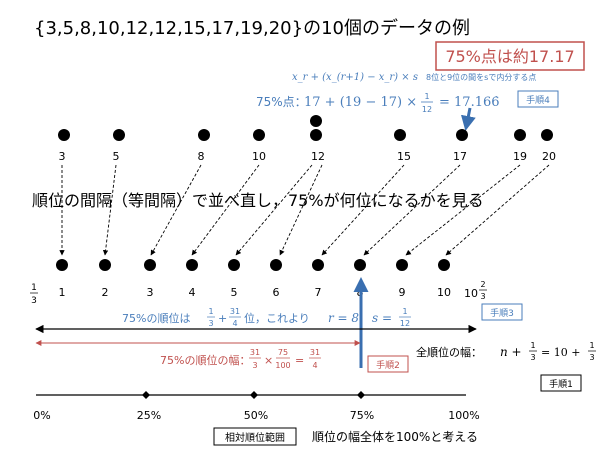 The height and width of the screenshot is (454, 600). I want to click on reorder-text: 順位の間隔（等間隔）で並べ直し，75%が何位になるかを見る, so click(258, 200).